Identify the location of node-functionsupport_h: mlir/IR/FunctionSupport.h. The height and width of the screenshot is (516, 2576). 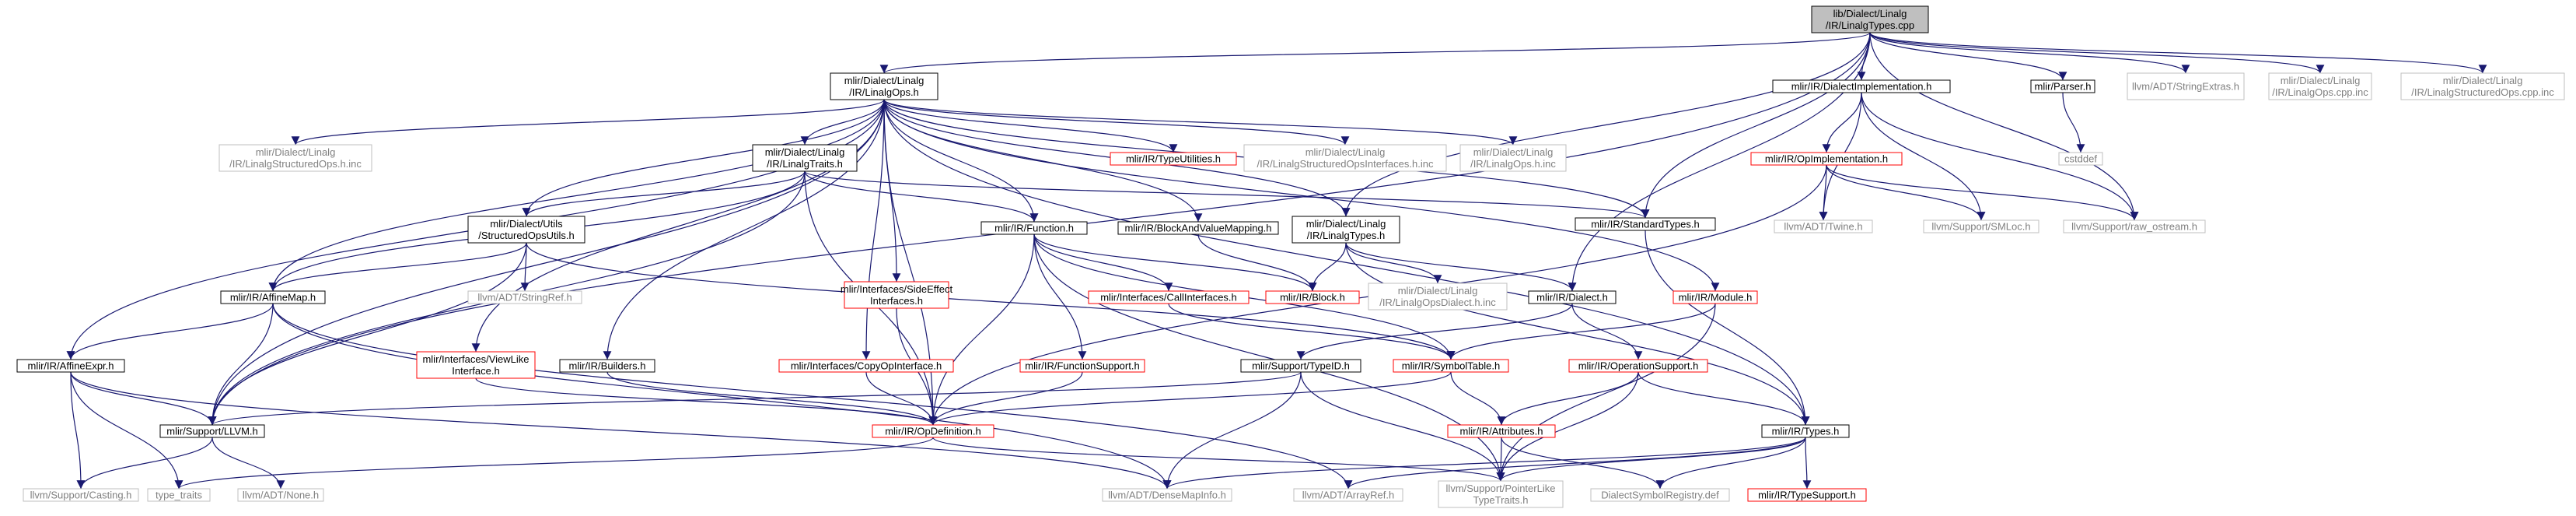
(1082, 366).